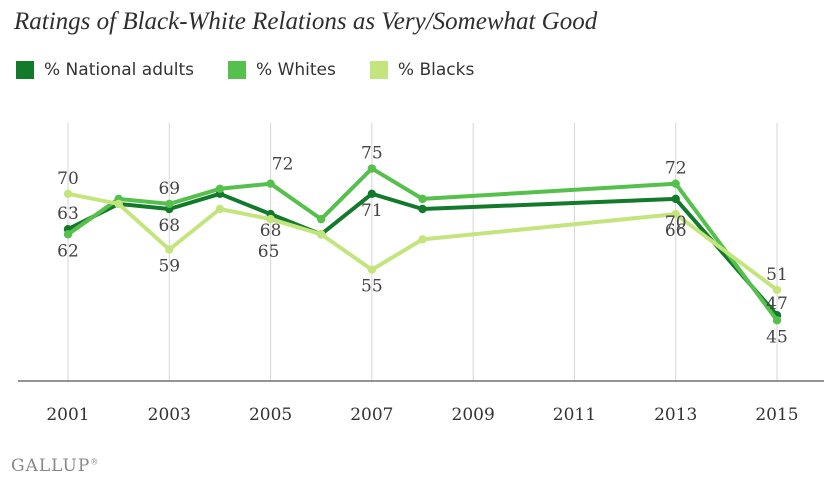 The image size is (840, 489). I want to click on data-label: 65, so click(269, 252).